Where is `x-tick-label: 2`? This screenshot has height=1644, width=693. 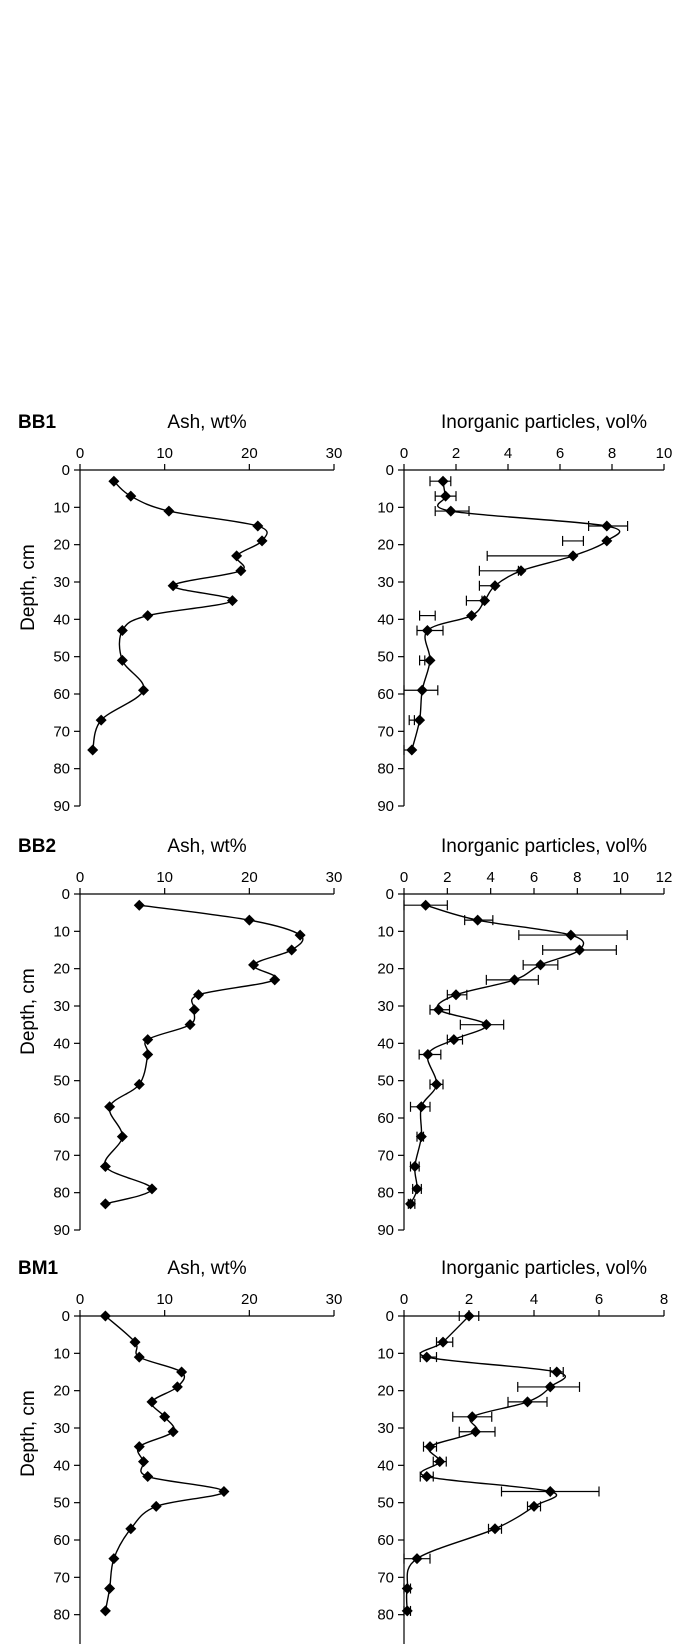 x-tick-label: 2 is located at coordinates (469, 1299).